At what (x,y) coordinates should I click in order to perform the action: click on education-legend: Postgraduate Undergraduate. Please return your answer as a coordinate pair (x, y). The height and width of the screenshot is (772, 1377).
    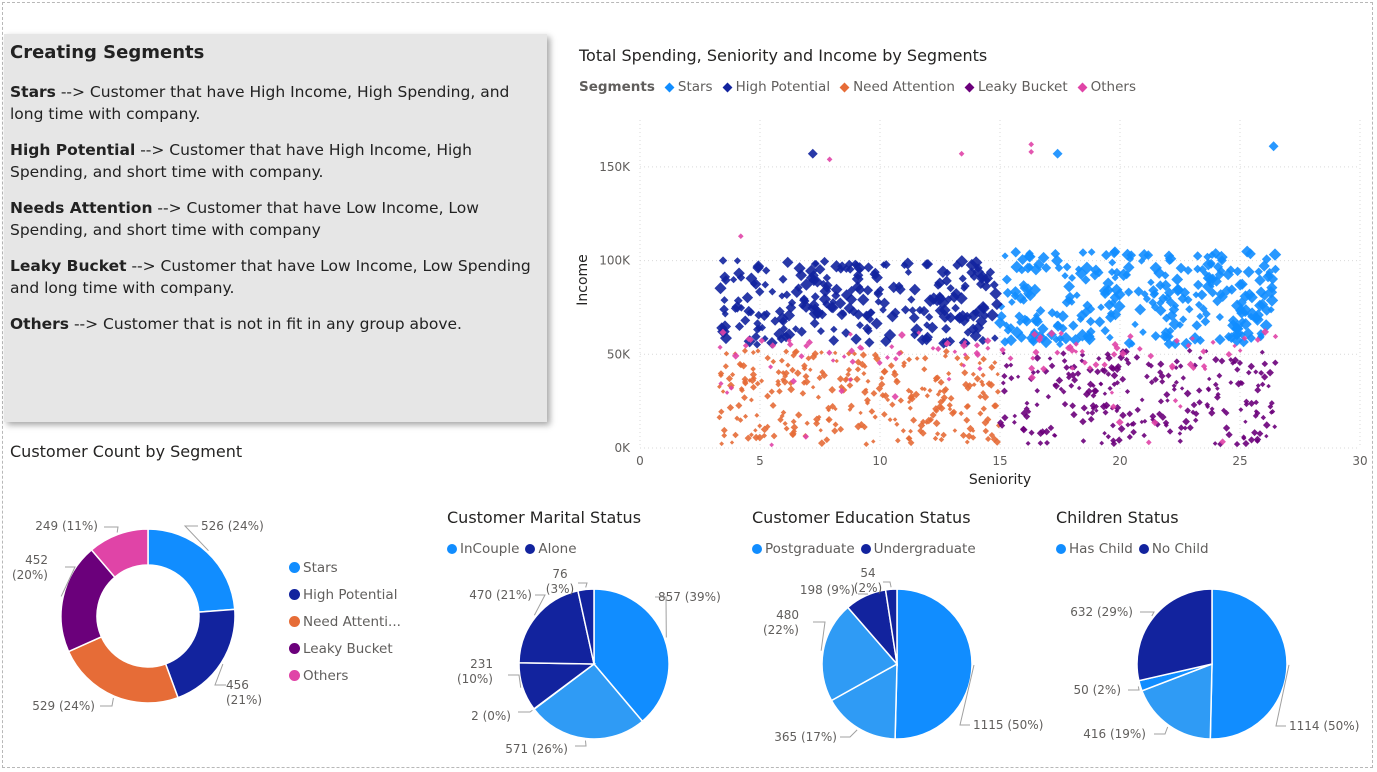
    Looking at the image, I should click on (868, 549).